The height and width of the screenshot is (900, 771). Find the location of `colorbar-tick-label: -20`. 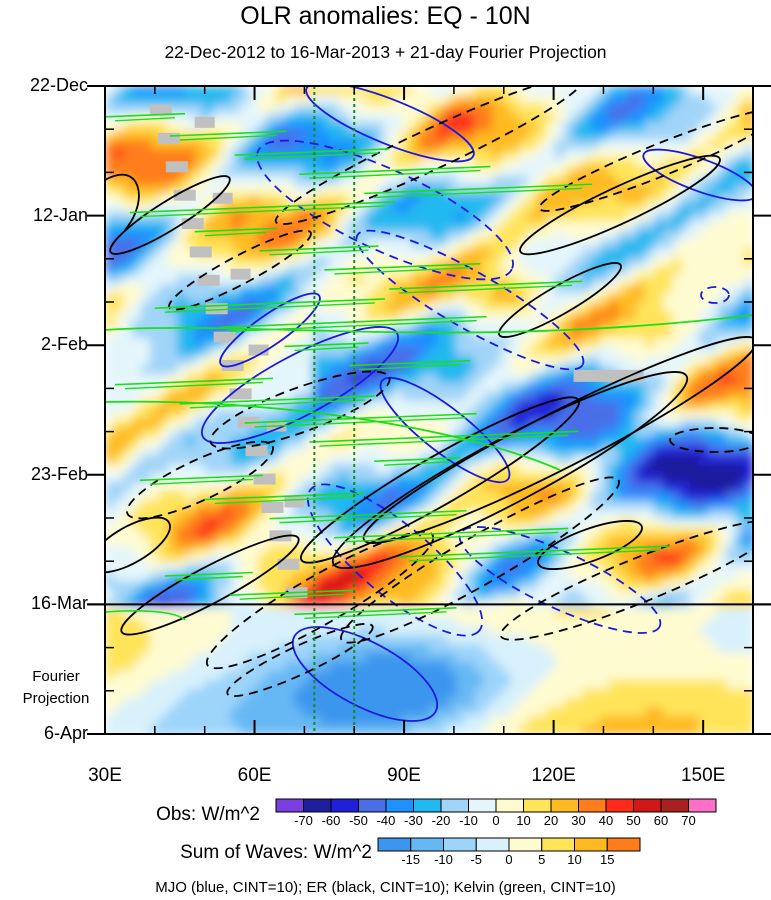

colorbar-tick-label: -20 is located at coordinates (441, 820).